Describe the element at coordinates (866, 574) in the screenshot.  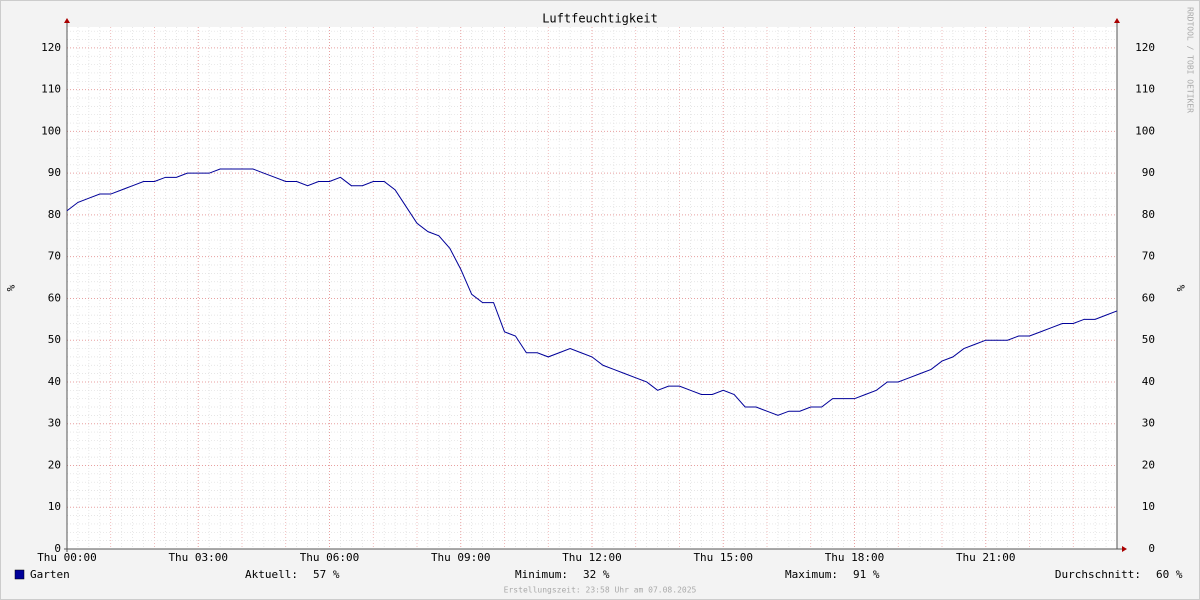
I see `stat-value: 91 %` at that location.